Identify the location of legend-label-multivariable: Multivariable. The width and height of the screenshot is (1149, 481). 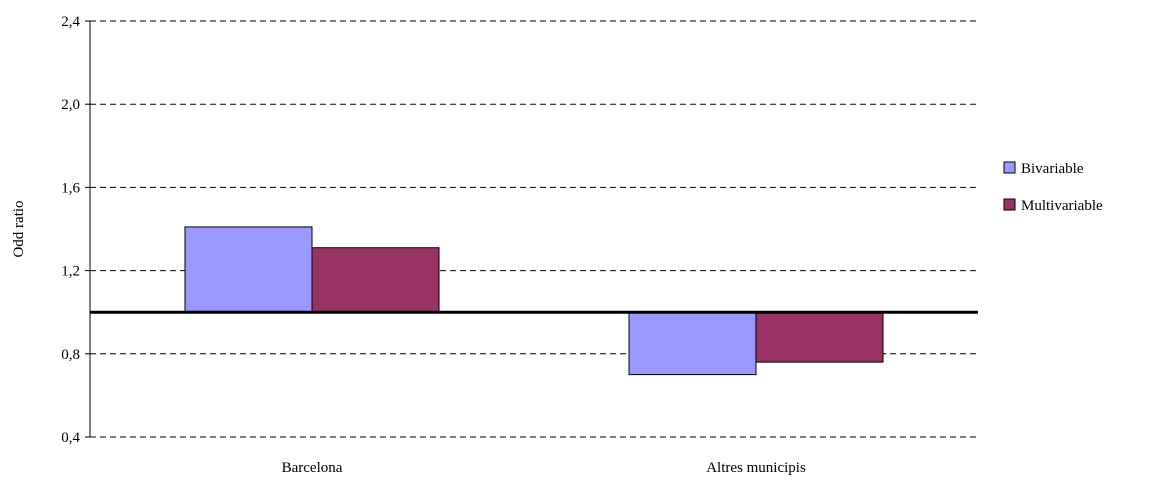
(1062, 206).